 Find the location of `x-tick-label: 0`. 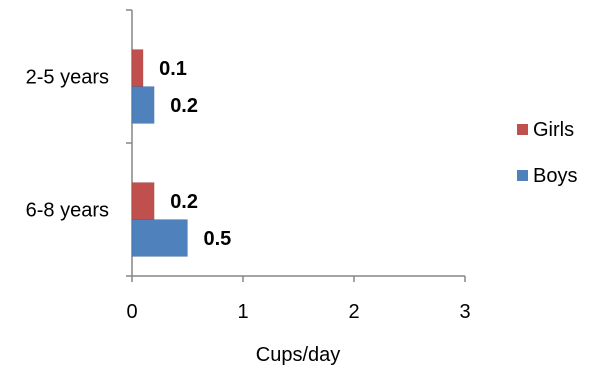

x-tick-label: 0 is located at coordinates (131, 312).